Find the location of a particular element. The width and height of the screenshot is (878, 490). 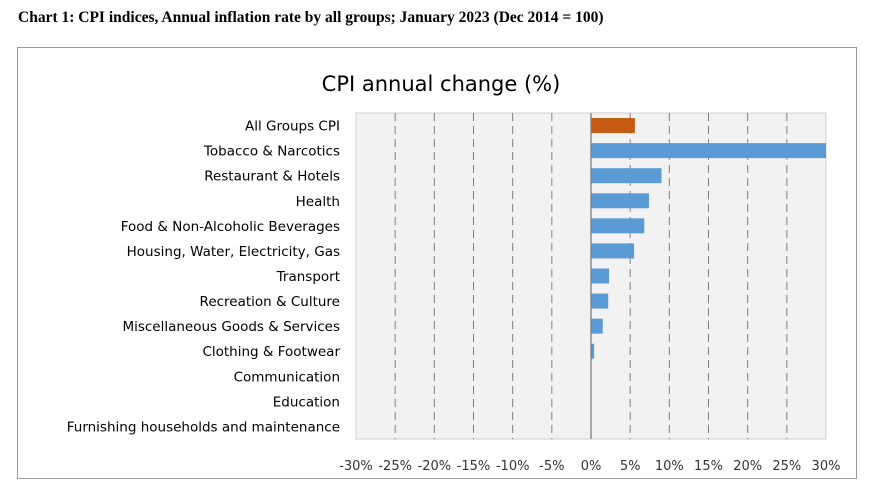

category-label: Health is located at coordinates (318, 202).